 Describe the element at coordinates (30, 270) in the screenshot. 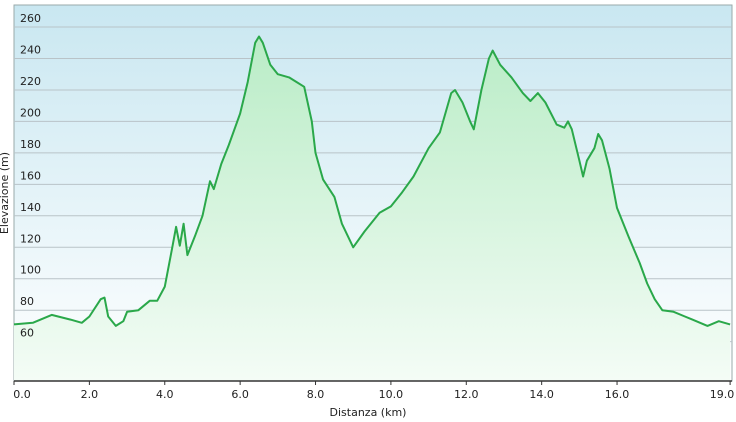

I see `y-tick-label: 100` at that location.